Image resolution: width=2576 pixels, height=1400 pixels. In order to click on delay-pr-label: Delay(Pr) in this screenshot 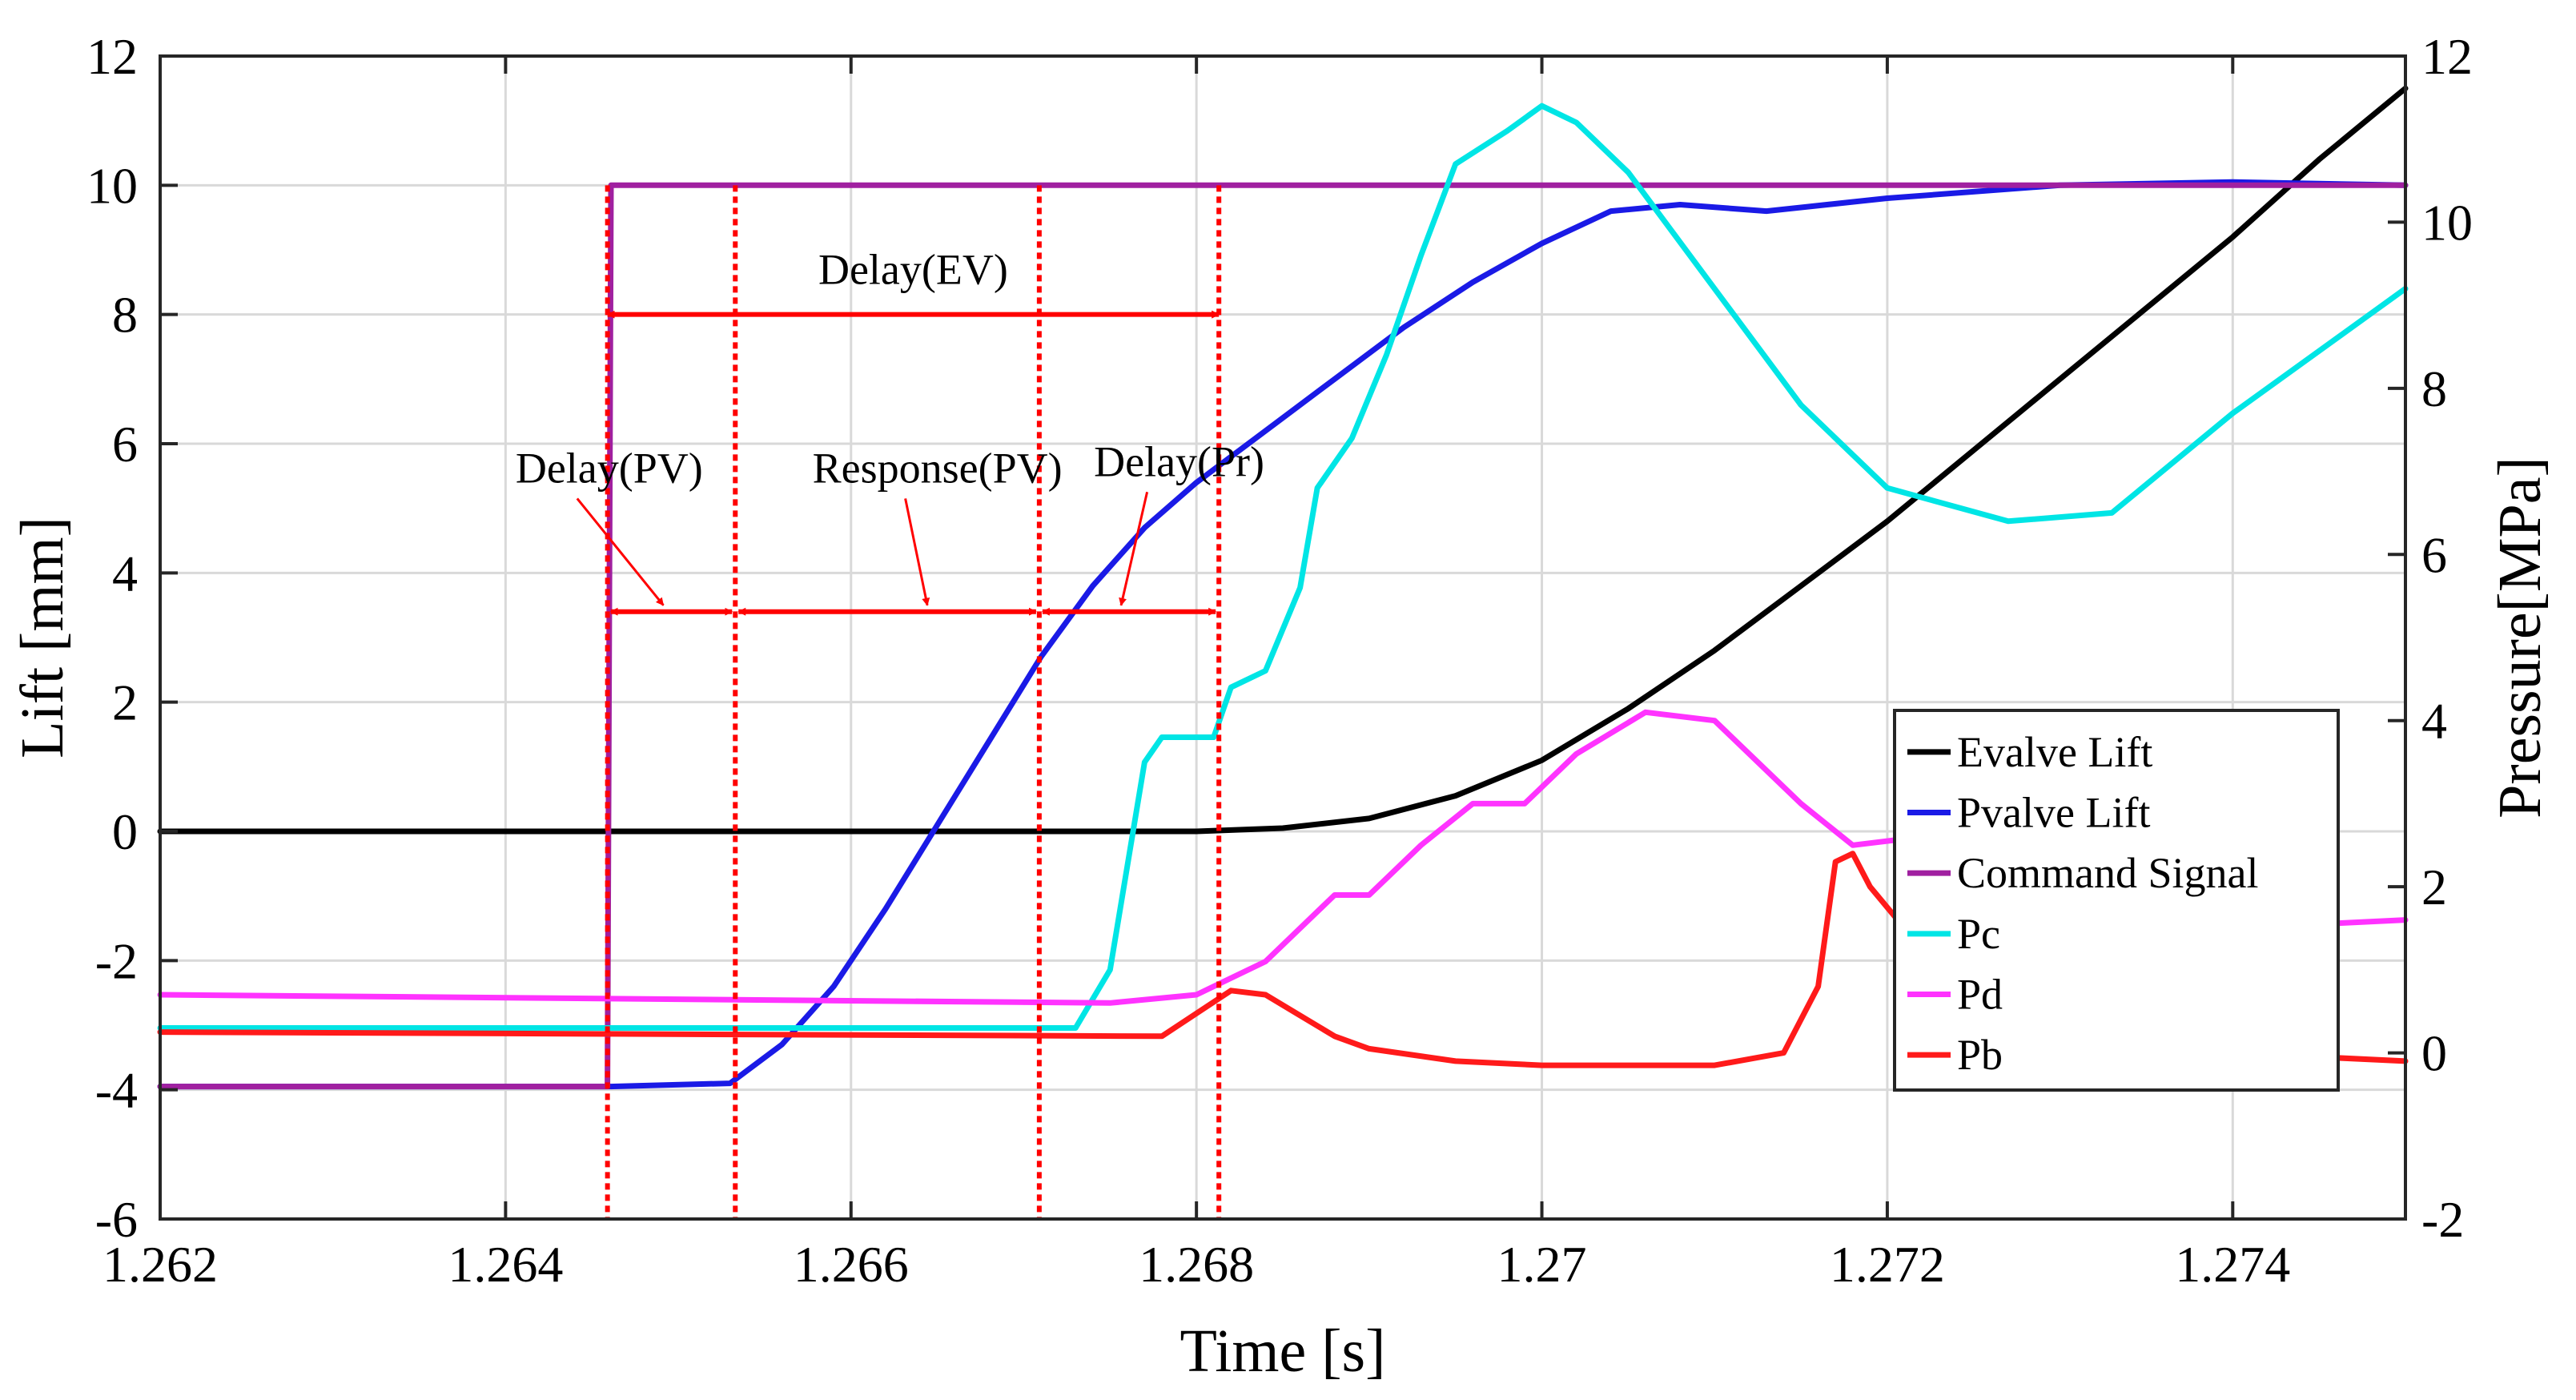, I will do `click(1179, 461)`.